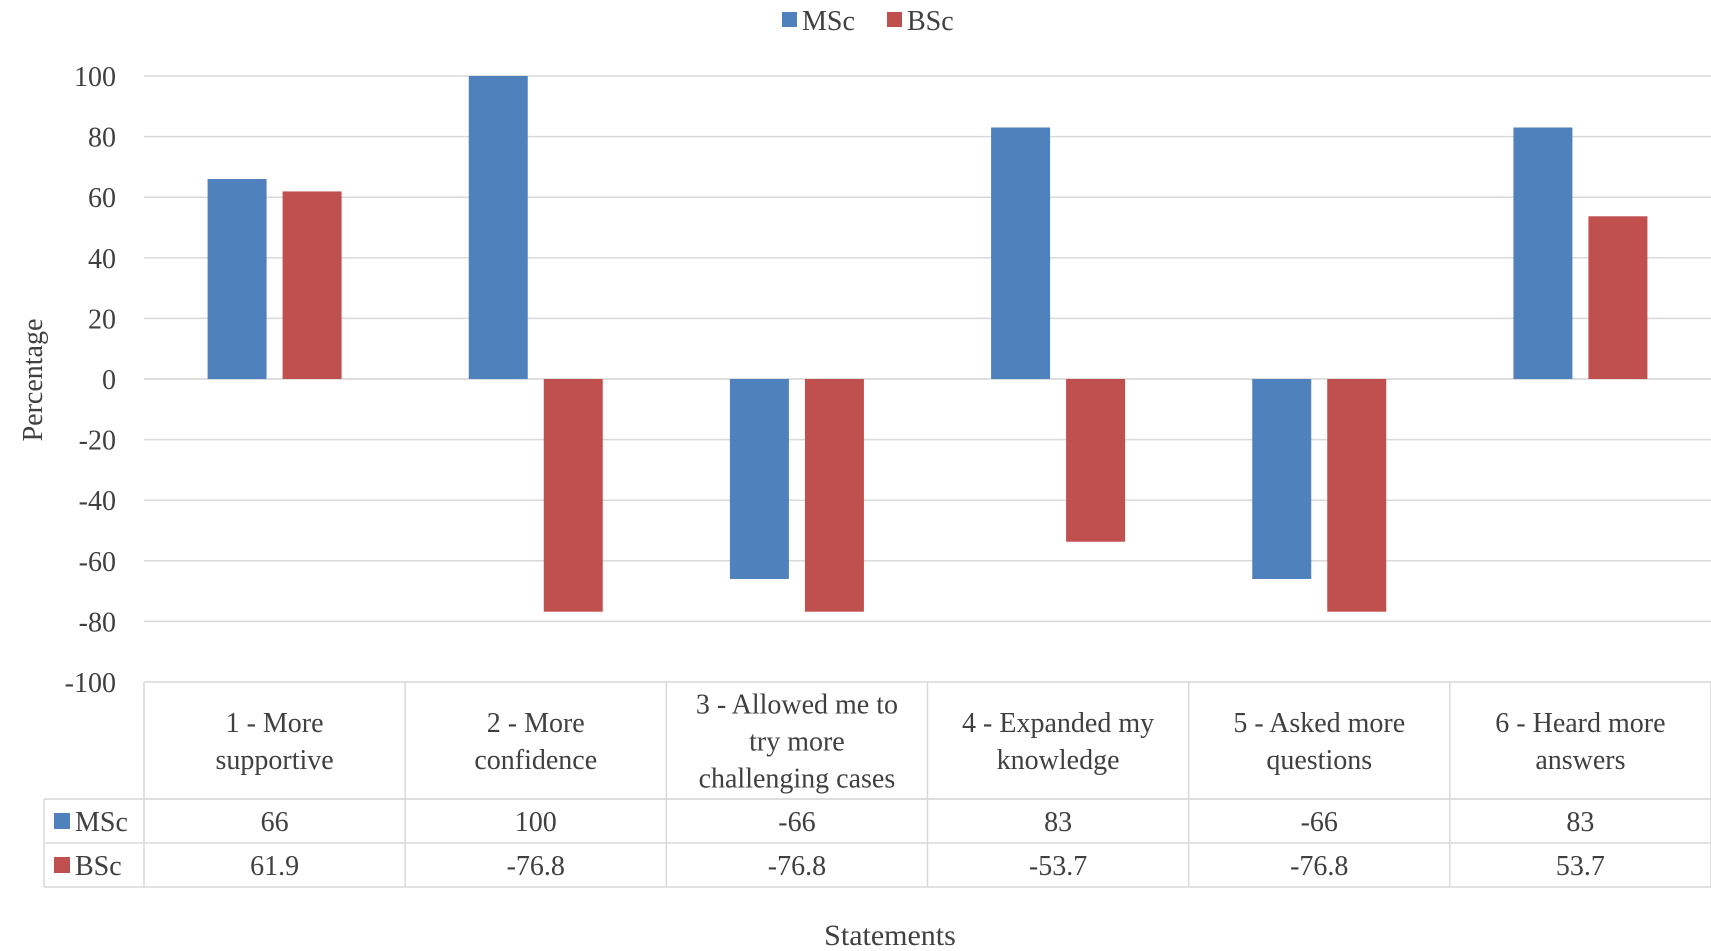 This screenshot has height=951, width=1711. I want to click on category-label-line: questions, so click(1319, 760).